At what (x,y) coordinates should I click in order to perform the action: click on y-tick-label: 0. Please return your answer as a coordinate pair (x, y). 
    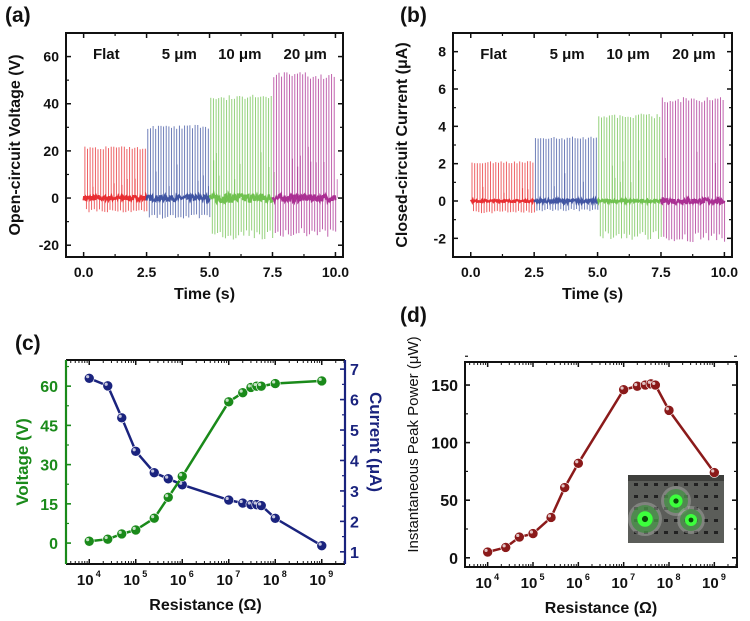
    Looking at the image, I should click on (453, 559).